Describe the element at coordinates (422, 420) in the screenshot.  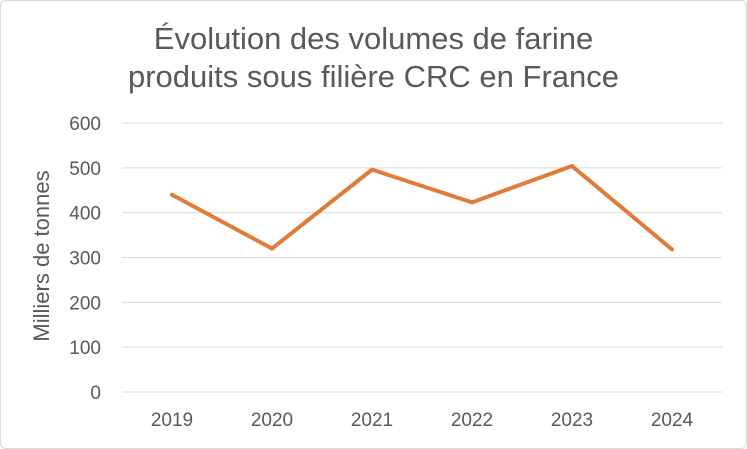
I see `x-axis-ticks: 2019 2020 2021 2022 2023 2024` at that location.